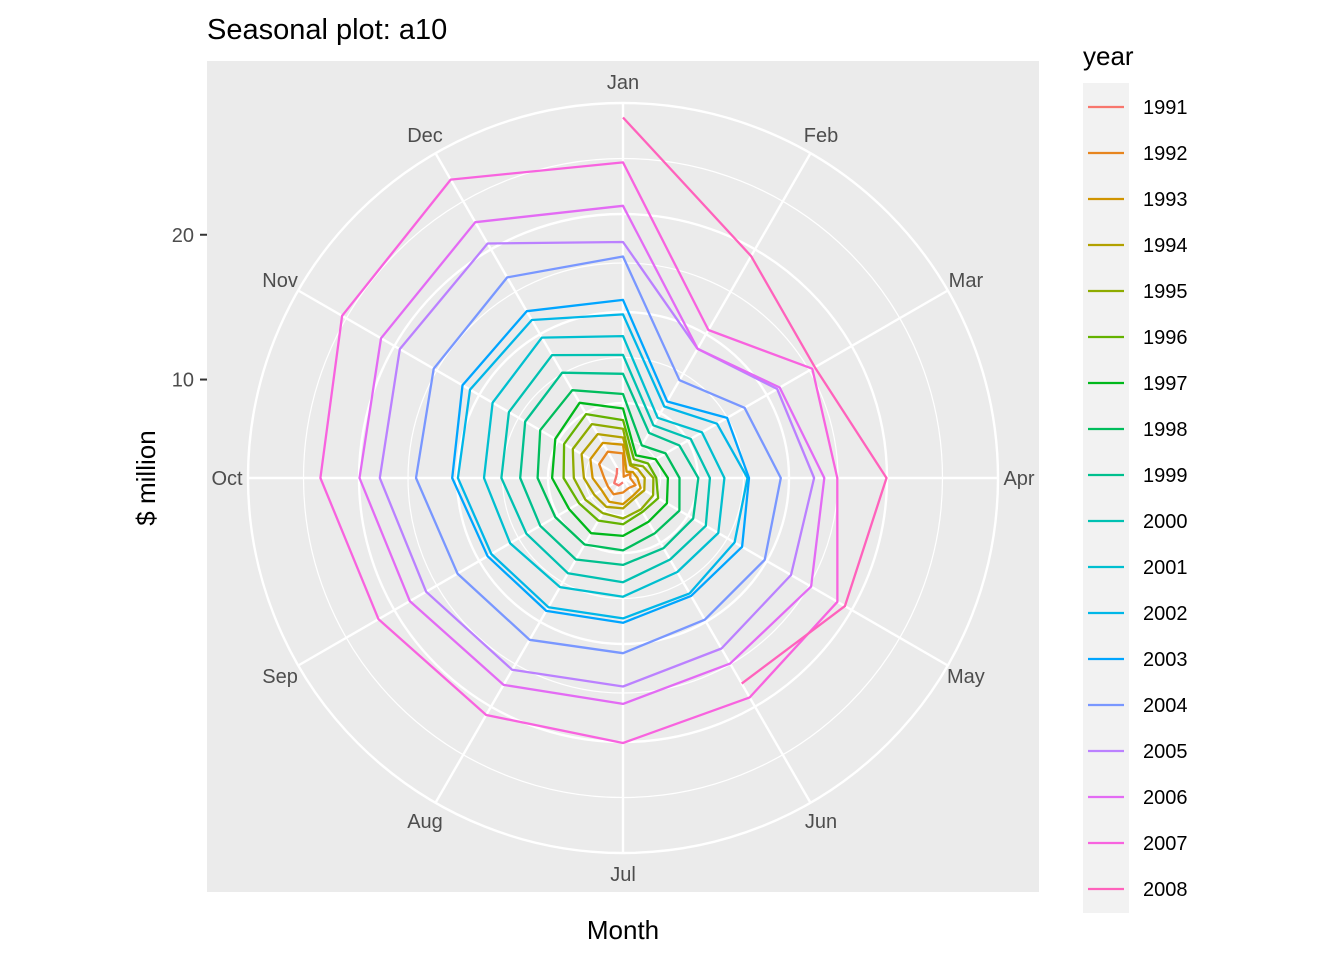 This screenshot has height=960, width=1344. I want to click on month-label: May, so click(966, 677).